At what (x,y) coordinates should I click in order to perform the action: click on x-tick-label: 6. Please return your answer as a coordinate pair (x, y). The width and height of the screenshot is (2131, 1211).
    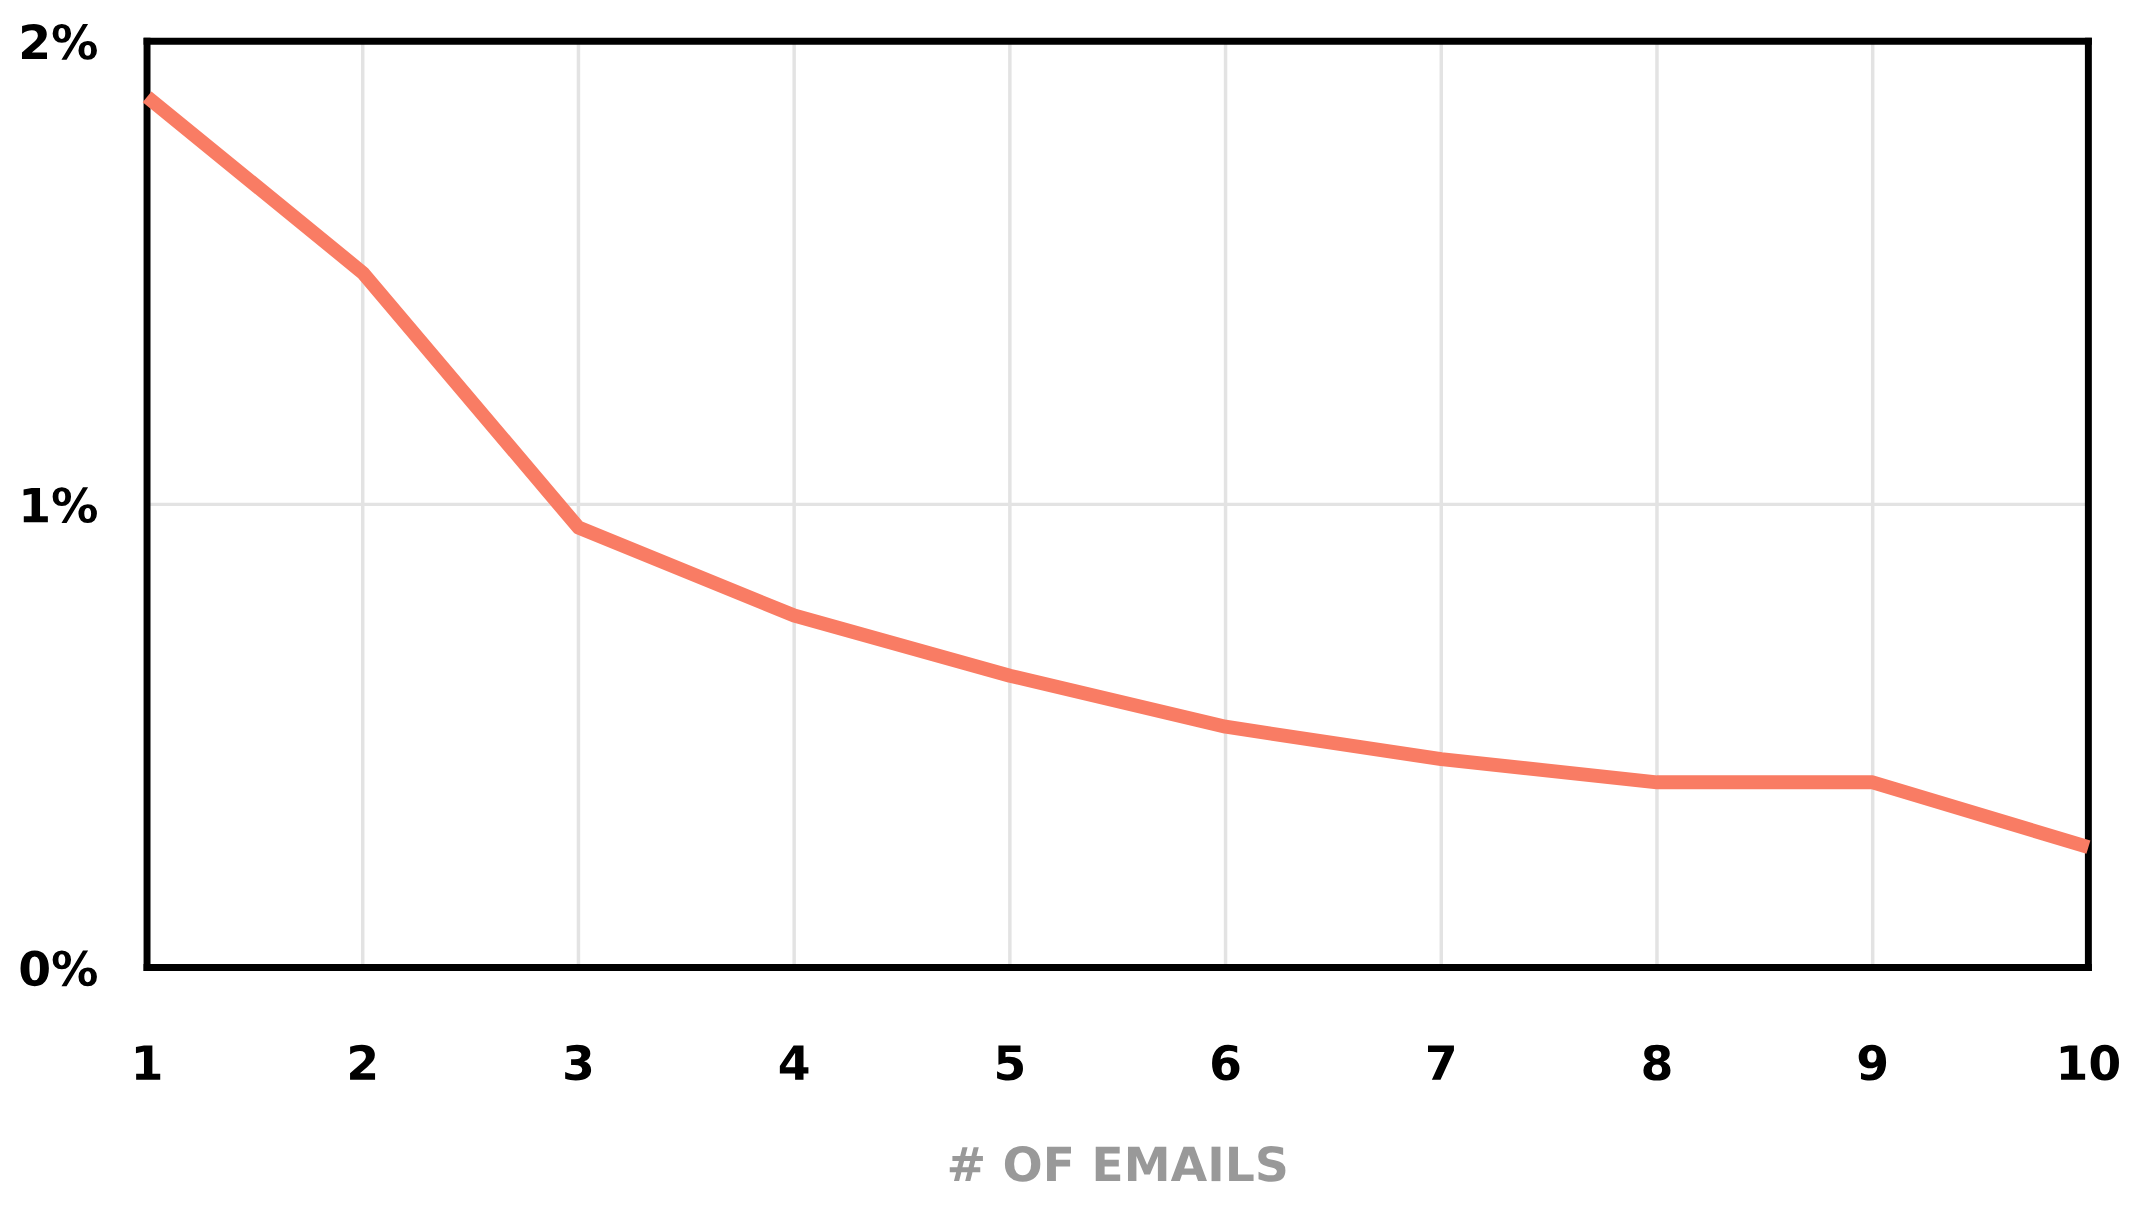
    Looking at the image, I should click on (1226, 1062).